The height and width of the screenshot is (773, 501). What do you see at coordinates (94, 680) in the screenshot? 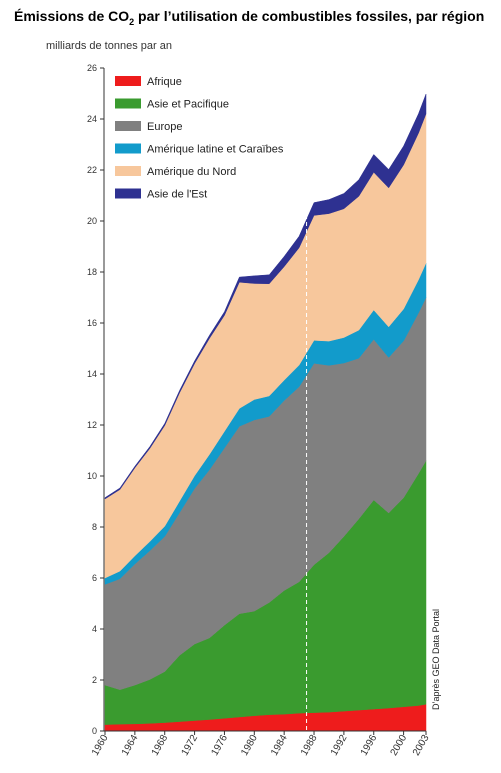
I see `y-tick-label: 2` at bounding box center [94, 680].